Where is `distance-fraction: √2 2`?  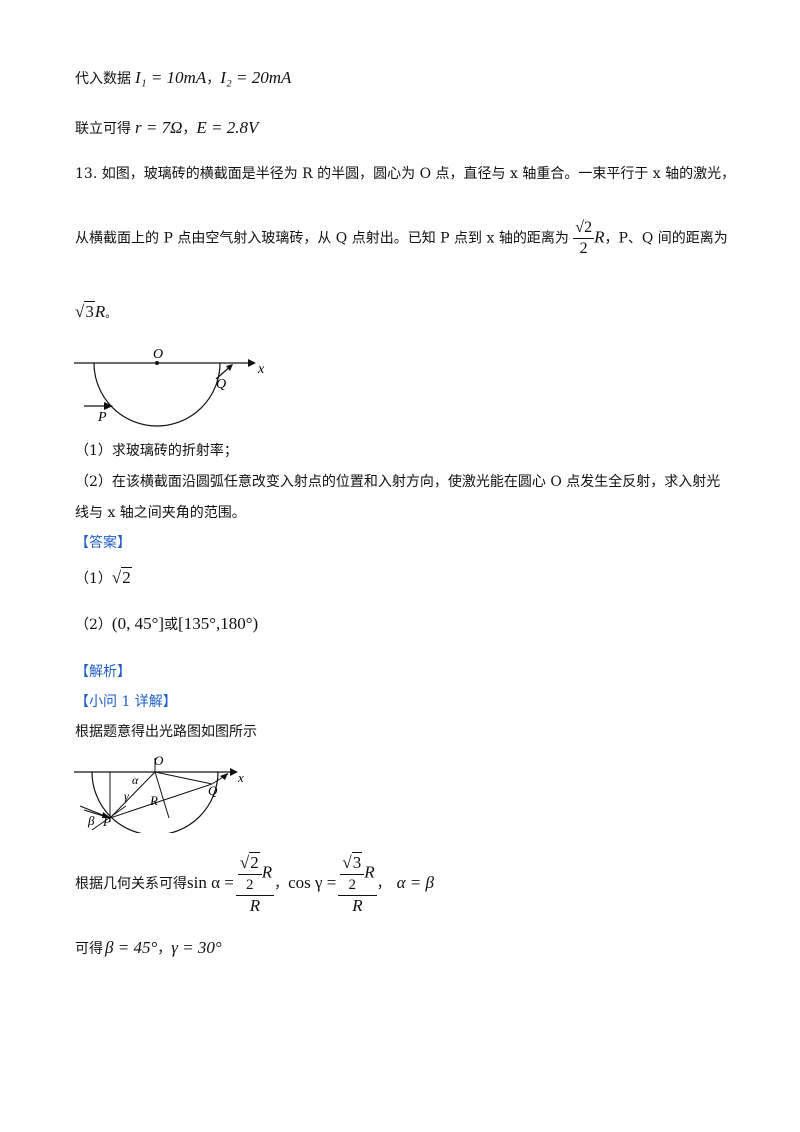 distance-fraction: √2 2 is located at coordinates (584, 238).